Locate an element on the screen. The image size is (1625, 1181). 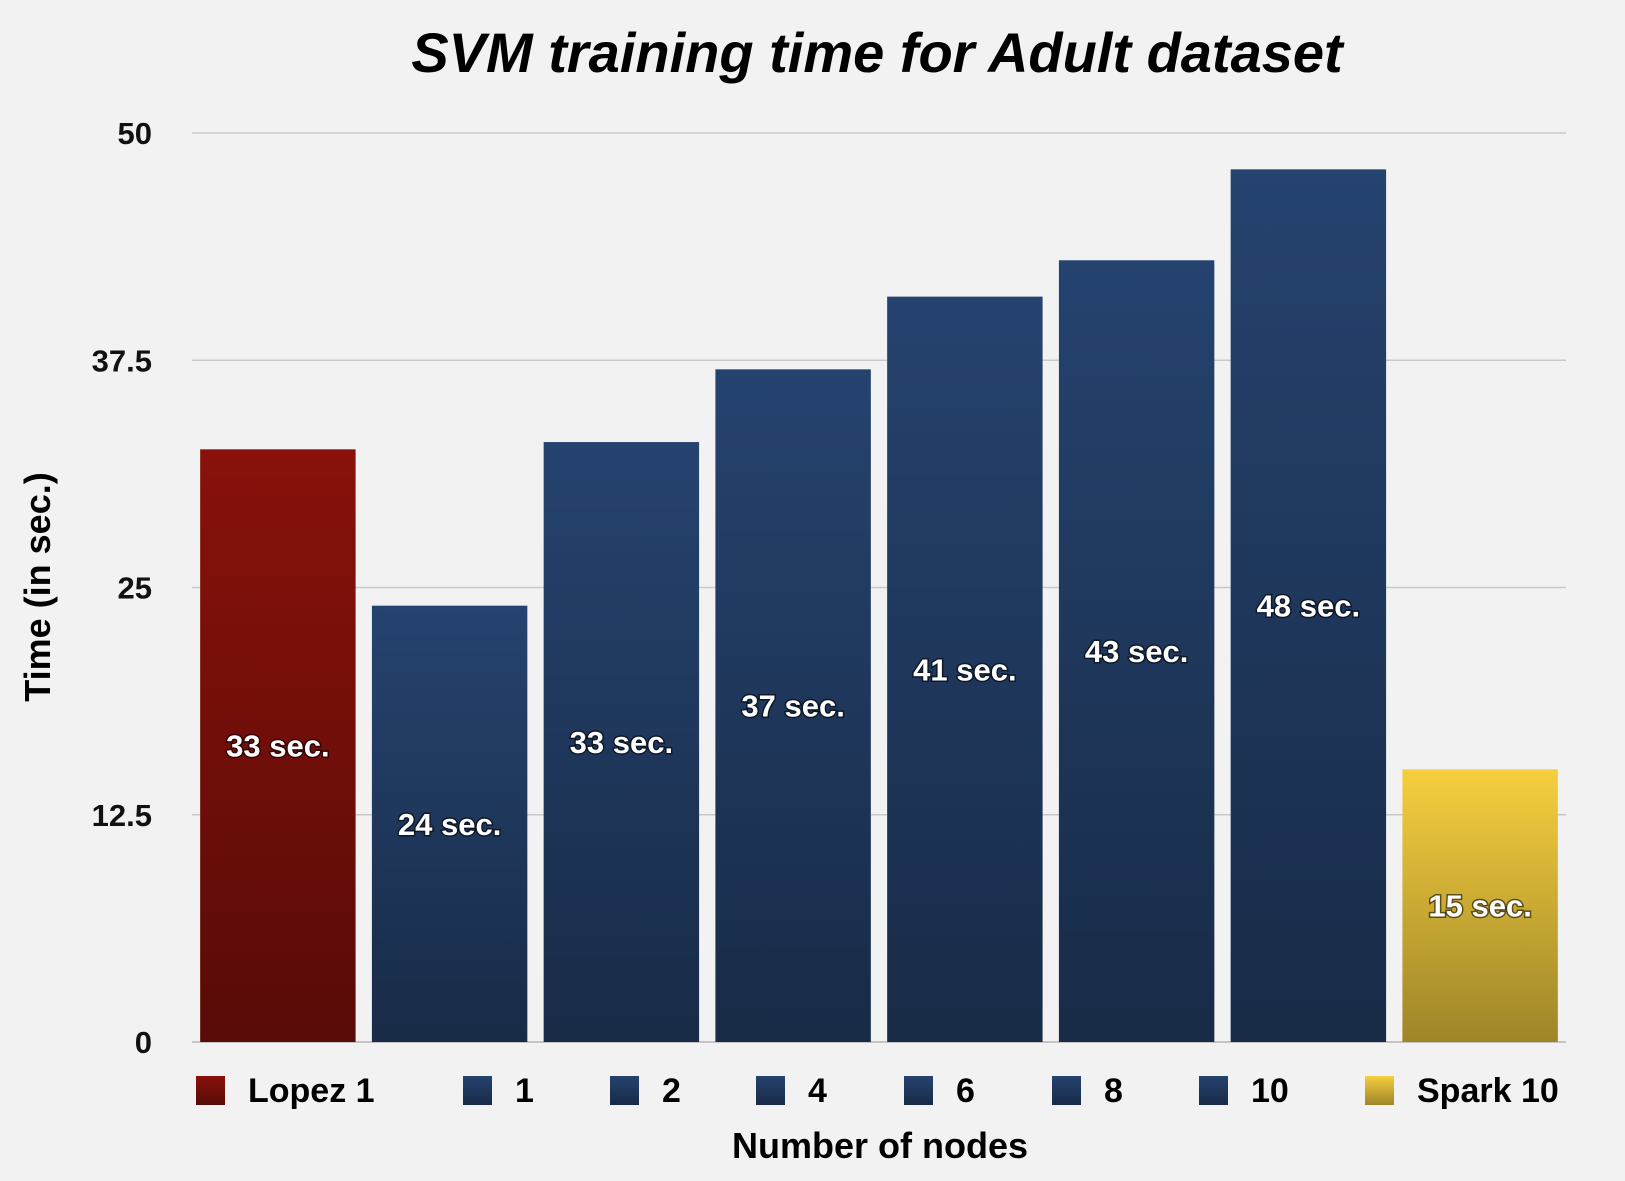
legend-item: 1 is located at coordinates (498, 1091).